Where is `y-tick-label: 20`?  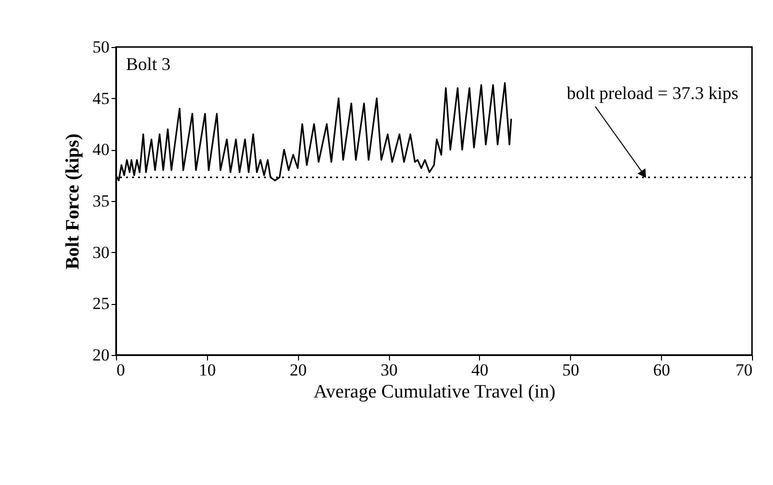 y-tick-label: 20 is located at coordinates (101, 355).